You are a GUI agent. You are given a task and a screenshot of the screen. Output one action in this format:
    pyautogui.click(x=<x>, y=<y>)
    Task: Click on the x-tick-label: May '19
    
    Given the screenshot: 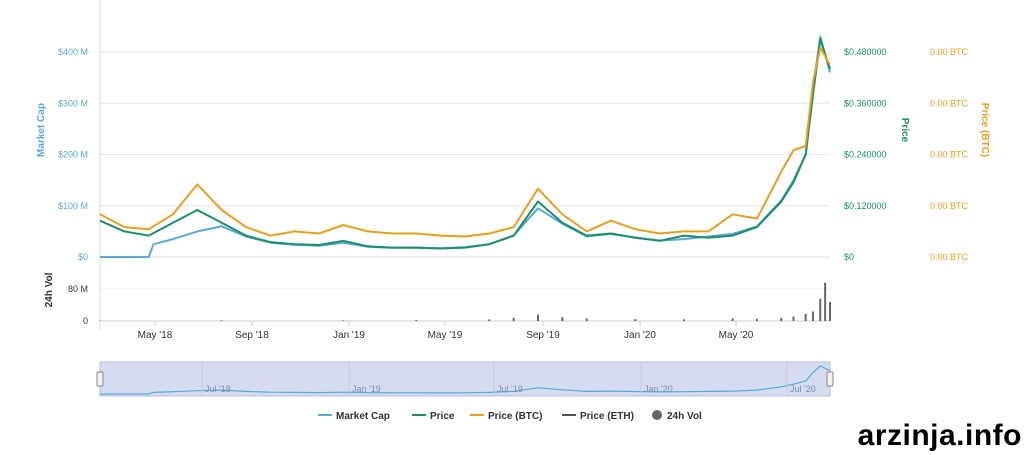 What is the action you would take?
    pyautogui.click(x=445, y=335)
    